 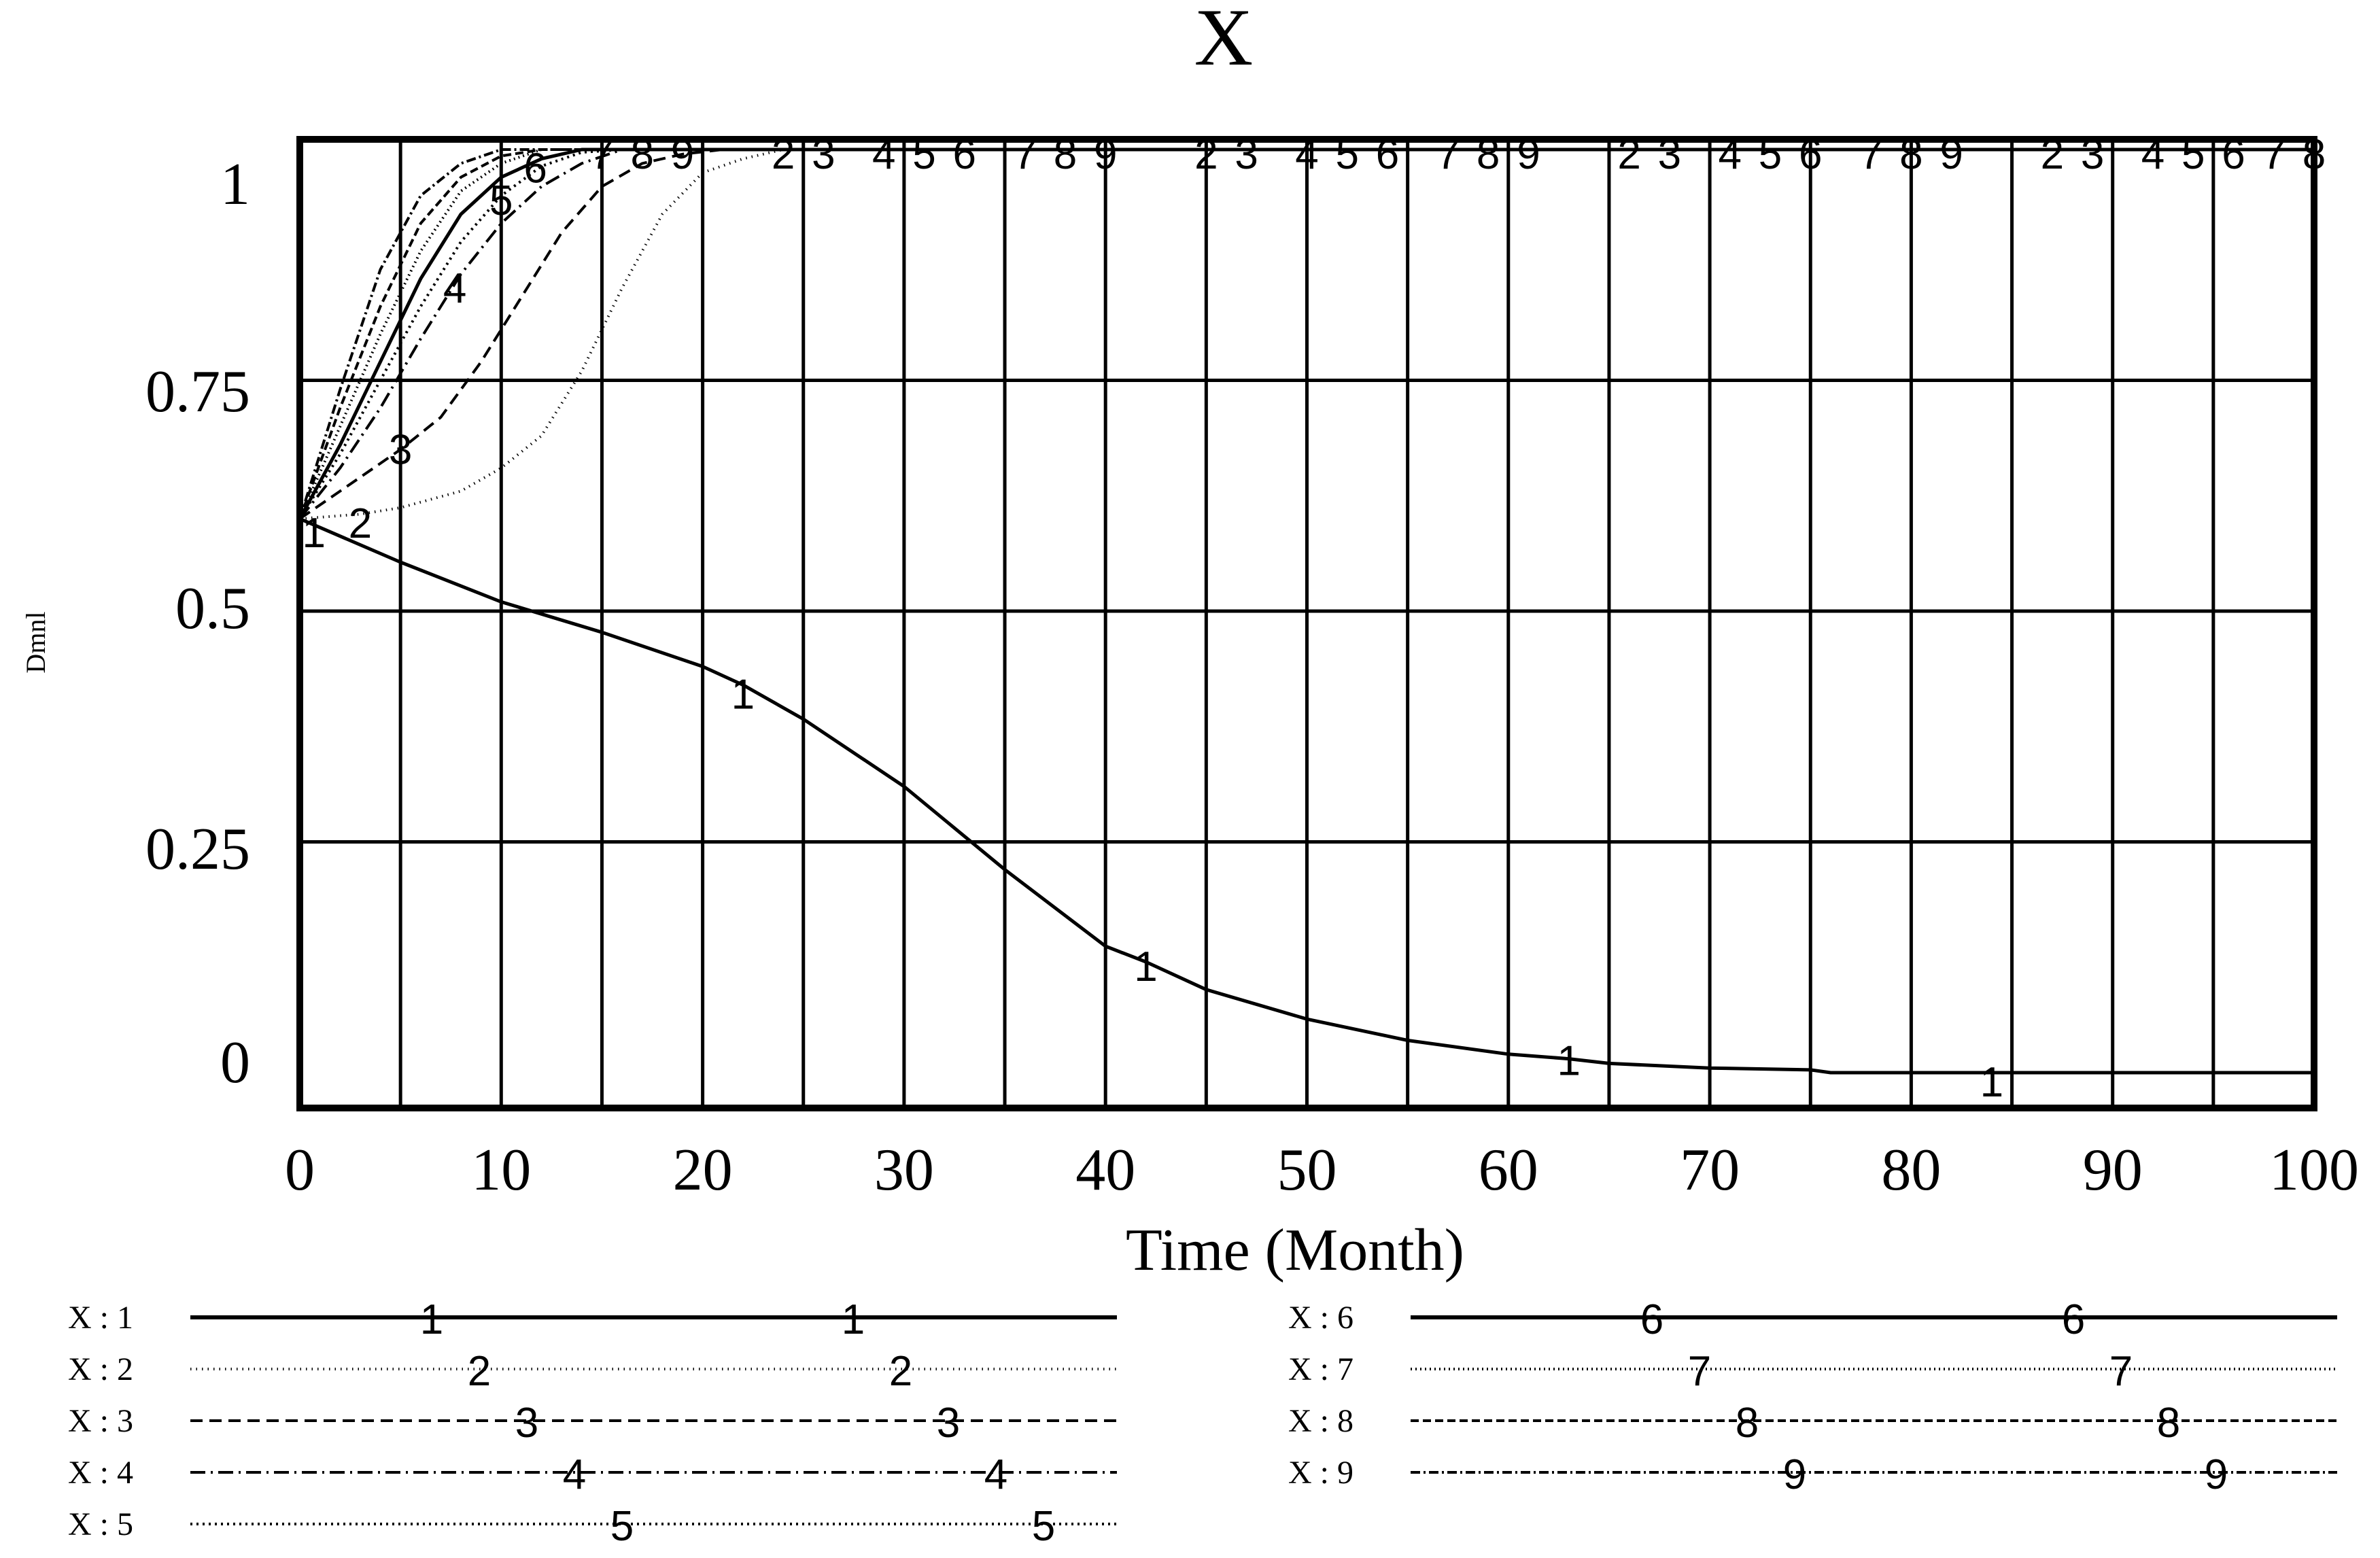 What do you see at coordinates (100, 1318) in the screenshot?
I see `legend-label: X : 1` at bounding box center [100, 1318].